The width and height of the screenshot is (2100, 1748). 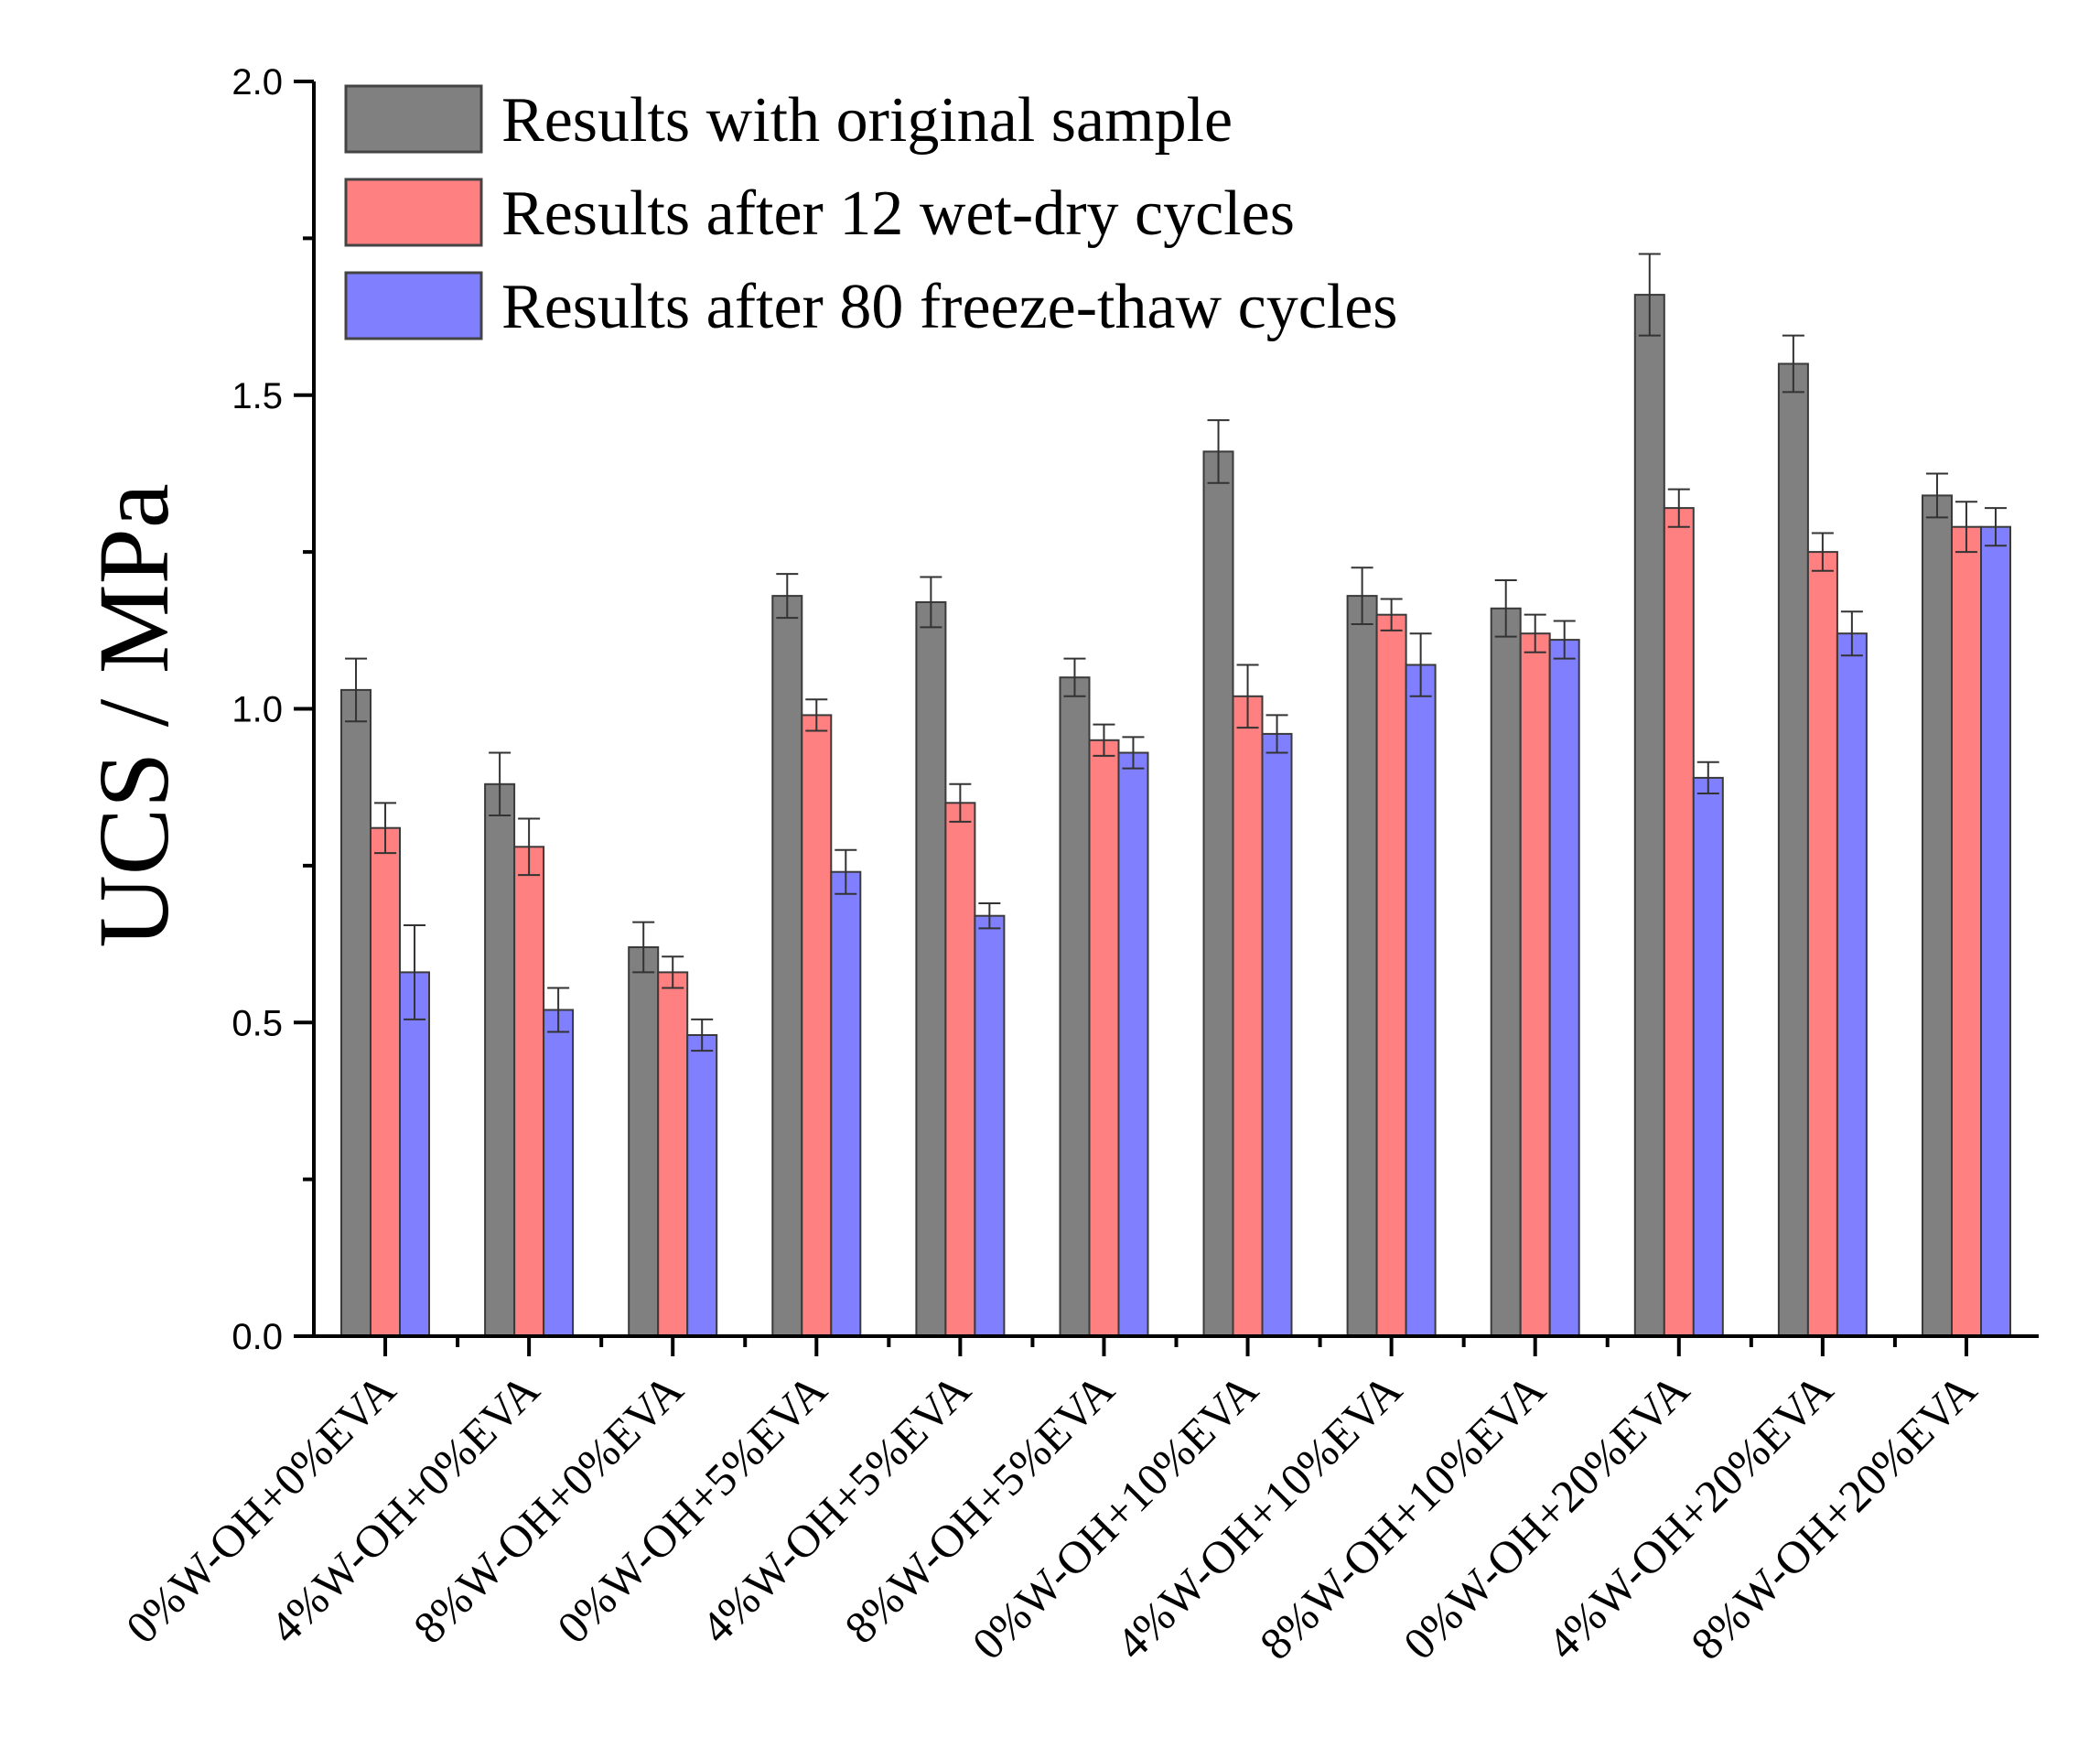 I want to click on bar-s1-c2, so click(x=673, y=1154).